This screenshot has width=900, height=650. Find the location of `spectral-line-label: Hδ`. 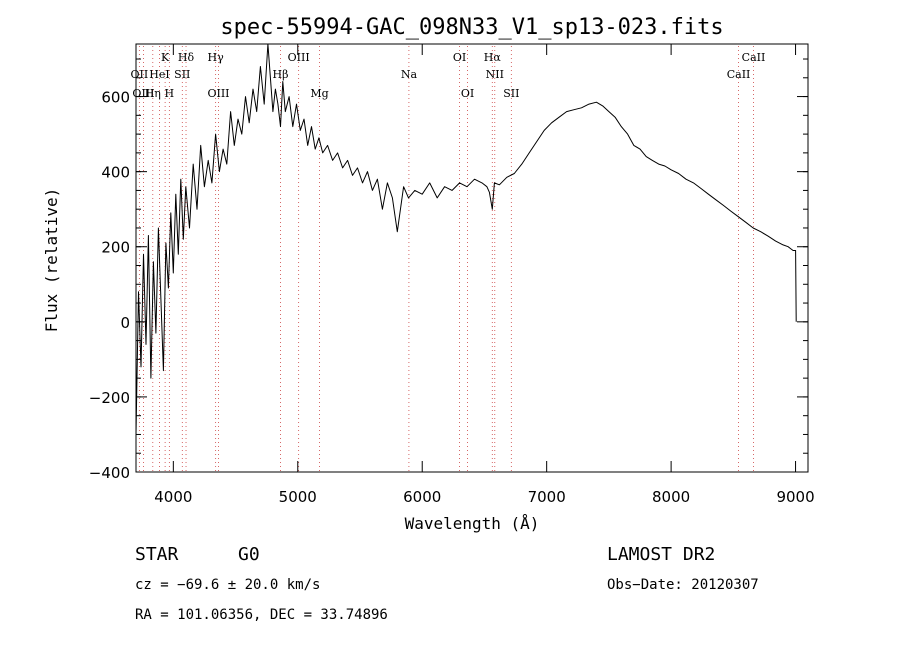

spectral-line-label: Hδ is located at coordinates (186, 57).